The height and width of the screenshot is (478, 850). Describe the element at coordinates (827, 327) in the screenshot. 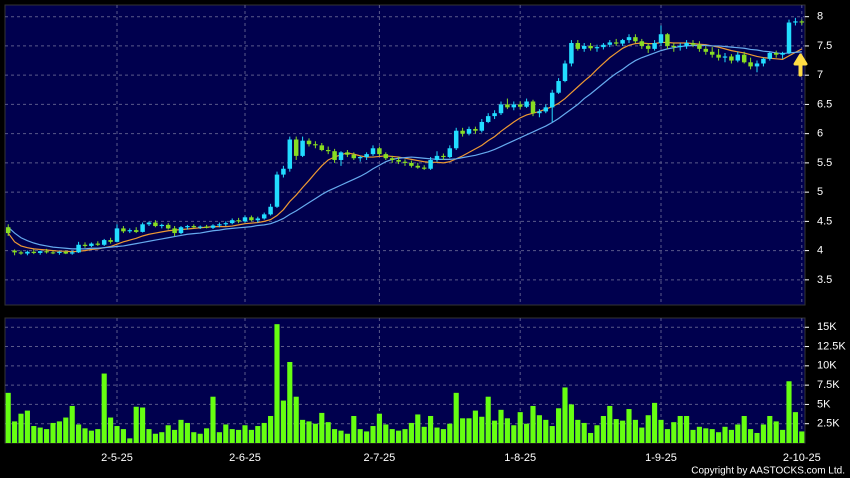

I see `y-tick-label: 15K` at that location.